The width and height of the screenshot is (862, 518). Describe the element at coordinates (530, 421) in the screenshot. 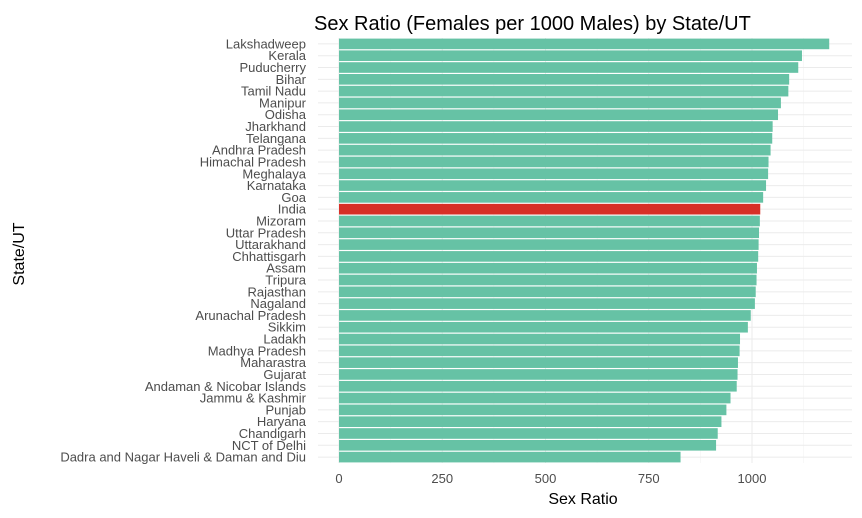

I see `bar-haryana` at that location.